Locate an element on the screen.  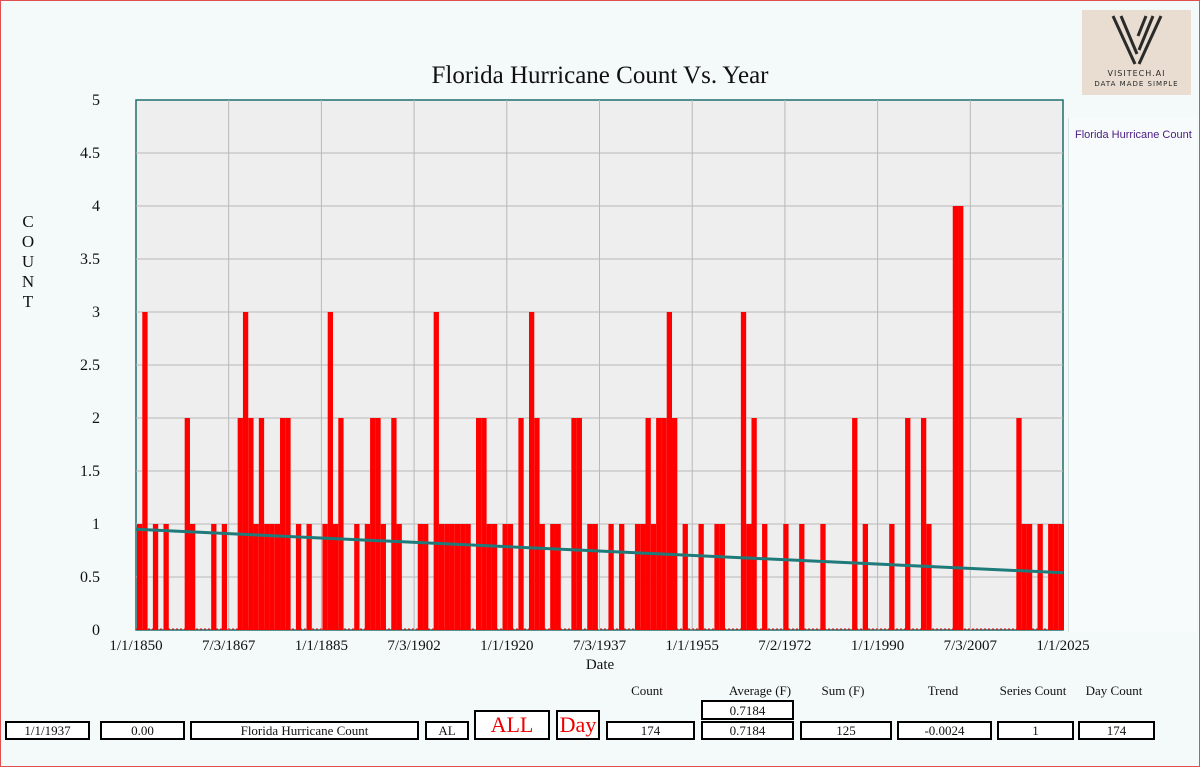
value-field: 0.00 is located at coordinates (142, 730).